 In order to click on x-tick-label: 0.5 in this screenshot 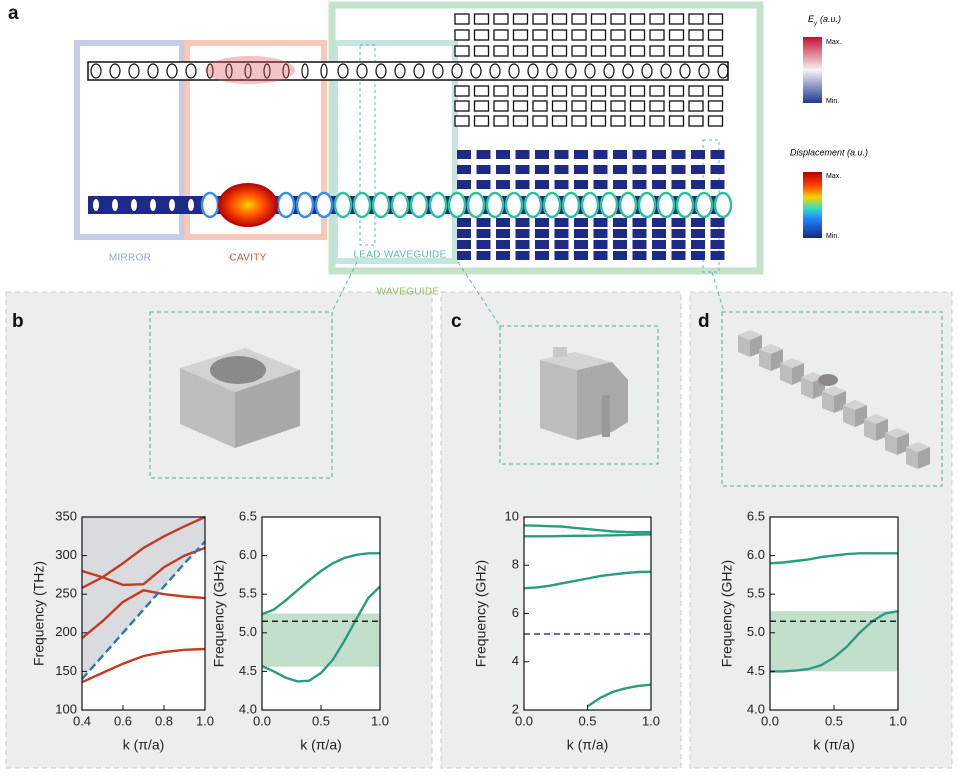, I will do `click(587, 720)`.